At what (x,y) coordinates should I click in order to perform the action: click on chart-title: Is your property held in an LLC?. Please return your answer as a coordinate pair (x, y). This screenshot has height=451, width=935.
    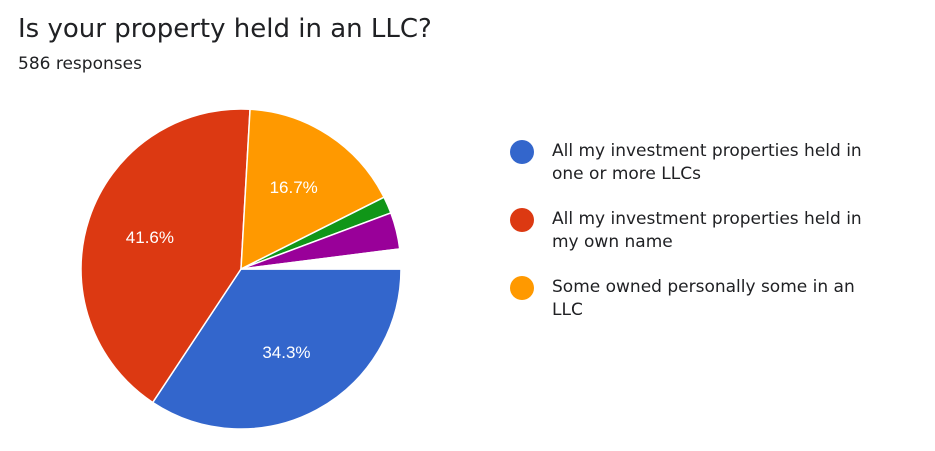
    Looking at the image, I should click on (225, 29).